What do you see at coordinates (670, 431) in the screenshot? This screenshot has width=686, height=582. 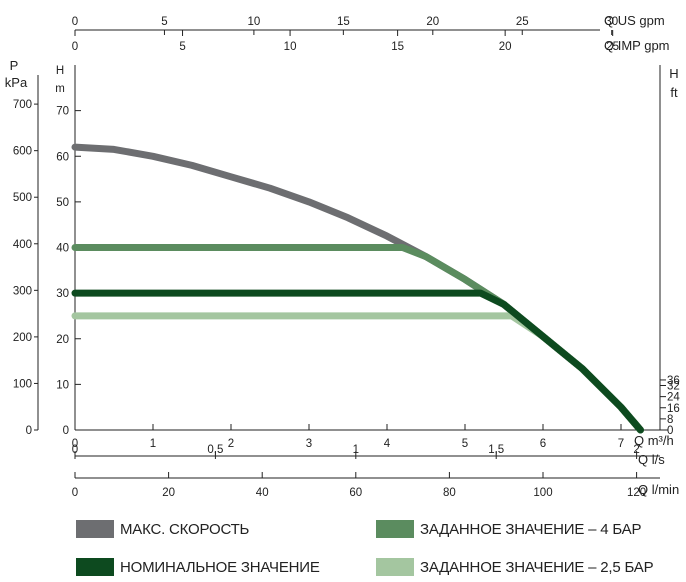 I see `h-ft-tick-label: 0` at bounding box center [670, 431].